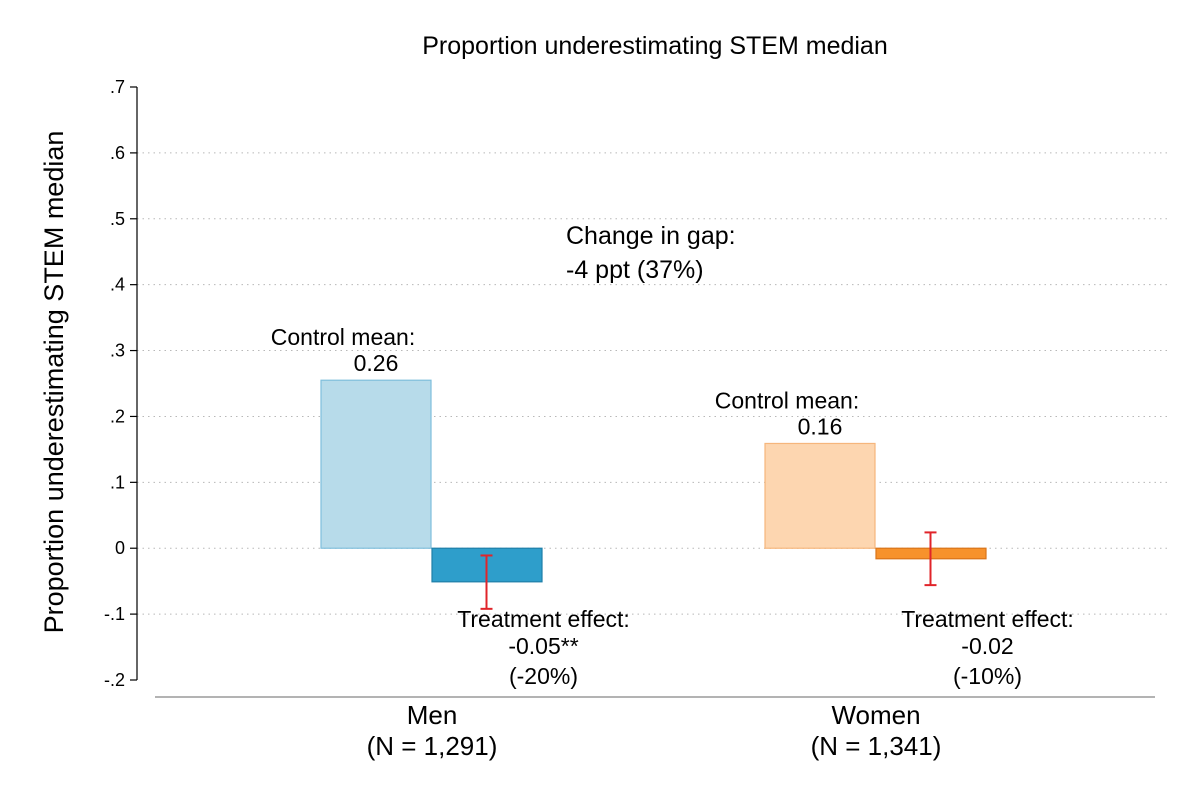  Describe the element at coordinates (651, 236) in the screenshot. I see `gap-annotation-line1: Change in gap:` at that location.